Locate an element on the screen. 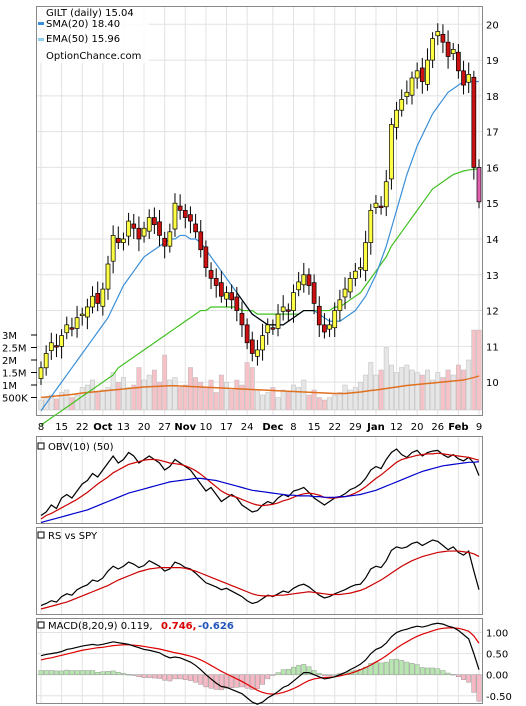  price-tick-label: 12 is located at coordinates (492, 312).